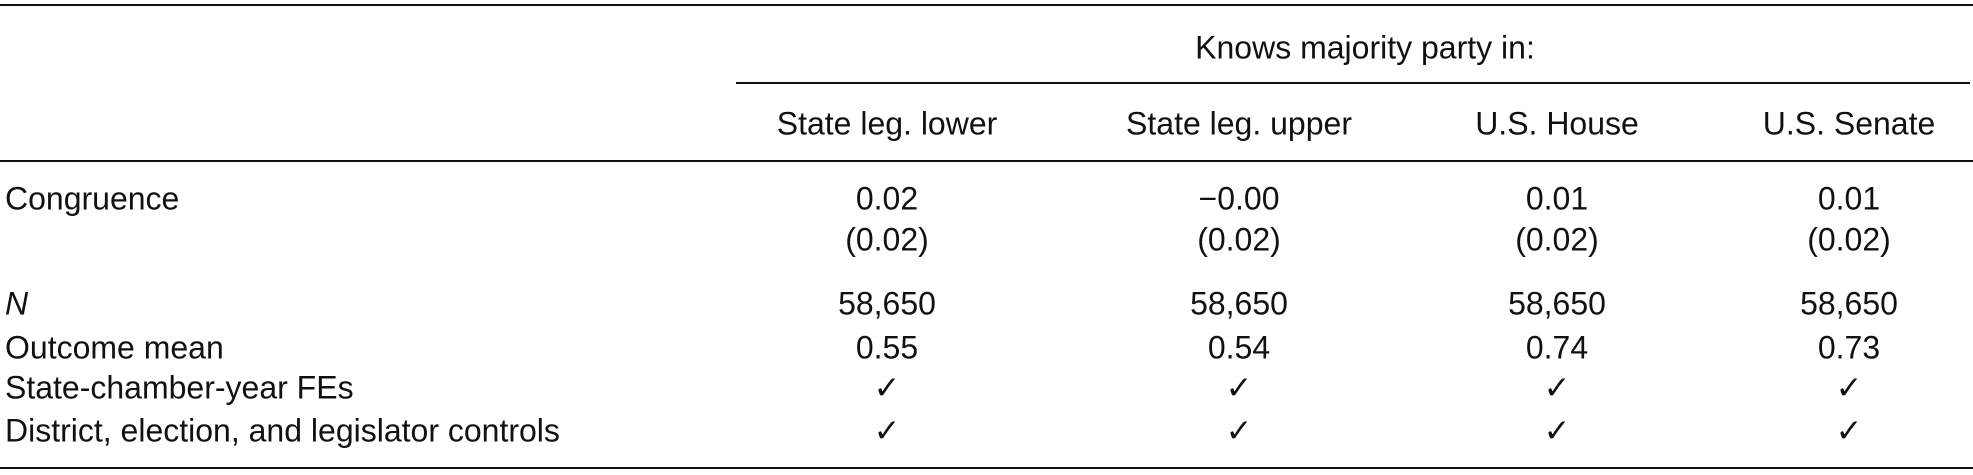  Describe the element at coordinates (1239, 198) in the screenshot. I see `estimate: −0.00` at that location.